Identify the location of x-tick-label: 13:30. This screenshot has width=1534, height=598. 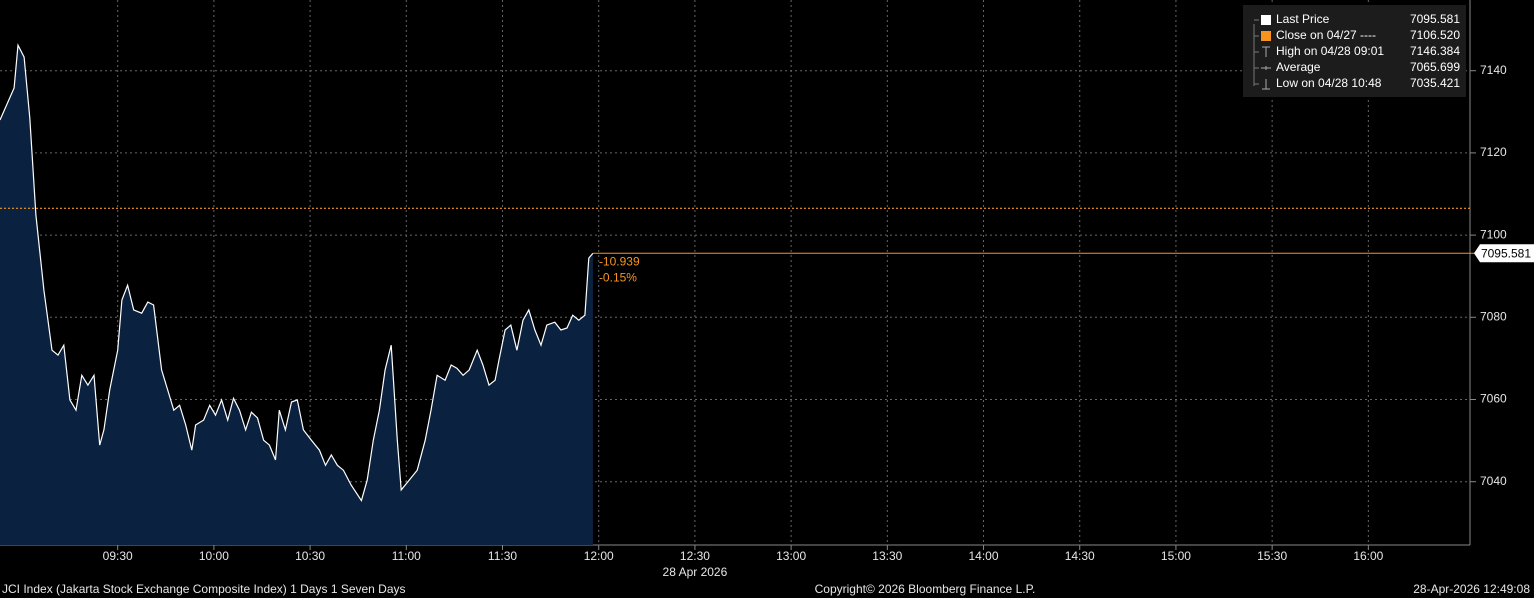
(887, 556).